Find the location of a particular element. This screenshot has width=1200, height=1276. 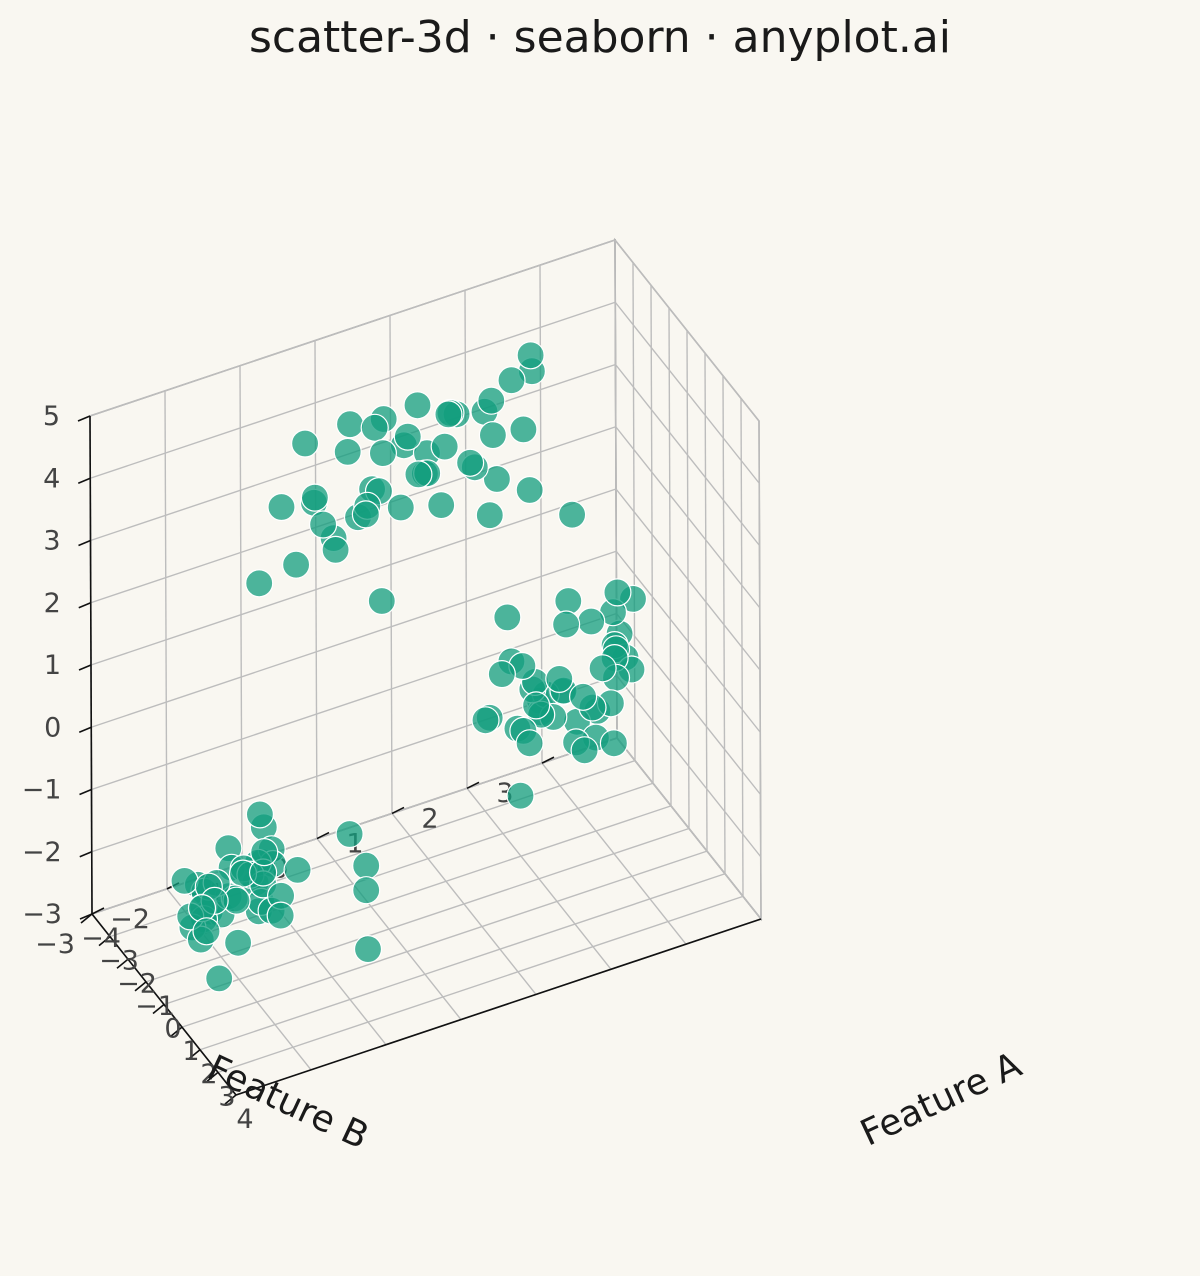

x-tick-label: 4 is located at coordinates (244, 1119).